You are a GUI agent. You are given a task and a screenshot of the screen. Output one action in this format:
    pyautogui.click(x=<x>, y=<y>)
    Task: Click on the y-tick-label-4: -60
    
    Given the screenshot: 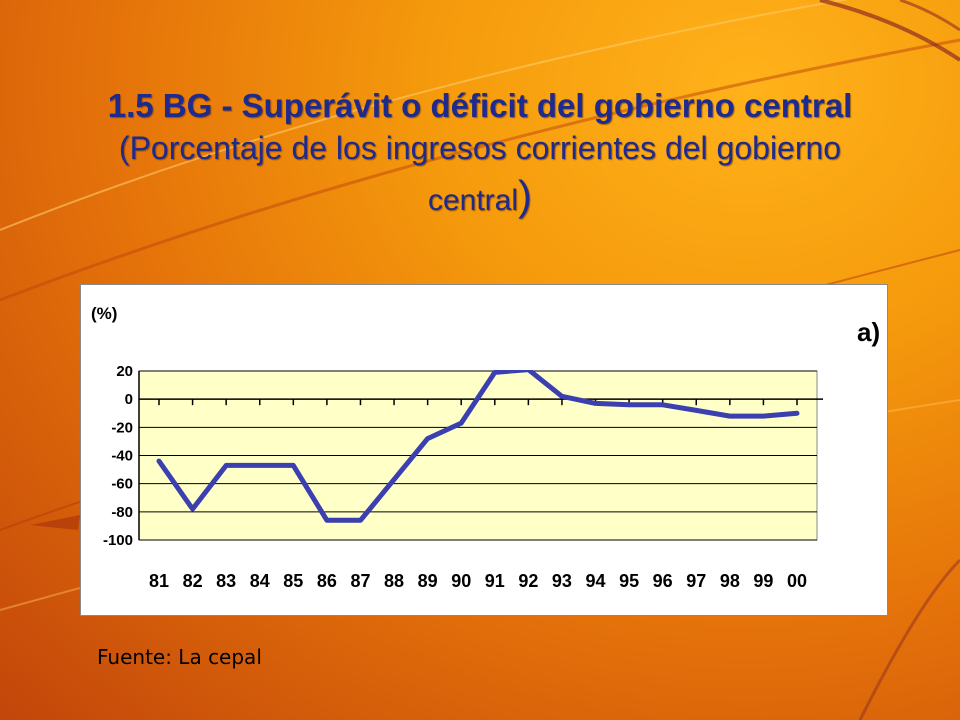 What is the action you would take?
    pyautogui.click(x=122, y=484)
    